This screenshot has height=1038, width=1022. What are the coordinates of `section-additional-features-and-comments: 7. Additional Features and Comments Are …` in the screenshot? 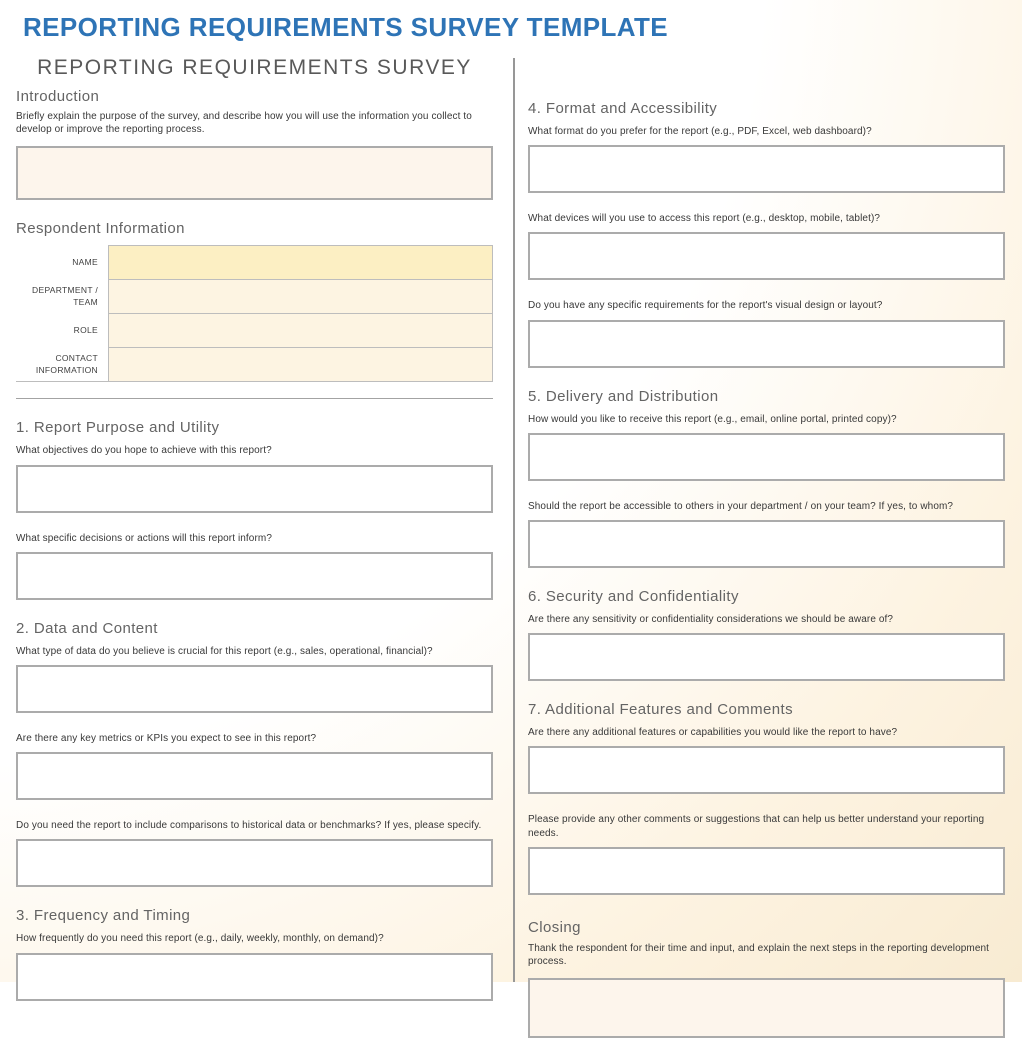 It's located at (766, 798).